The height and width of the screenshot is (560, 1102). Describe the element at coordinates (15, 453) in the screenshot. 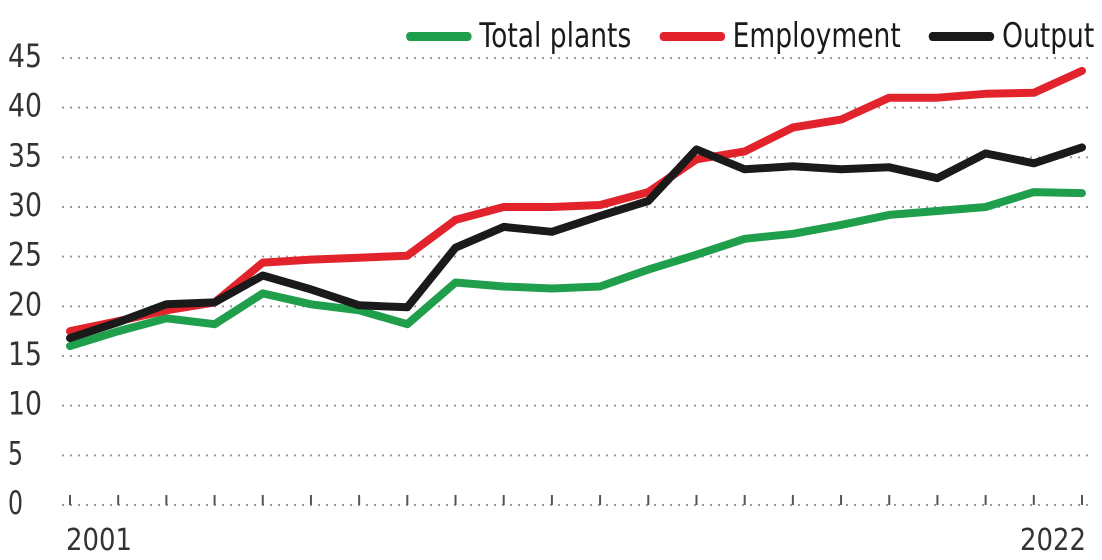

I see `y-tick-label-5: 5` at that location.